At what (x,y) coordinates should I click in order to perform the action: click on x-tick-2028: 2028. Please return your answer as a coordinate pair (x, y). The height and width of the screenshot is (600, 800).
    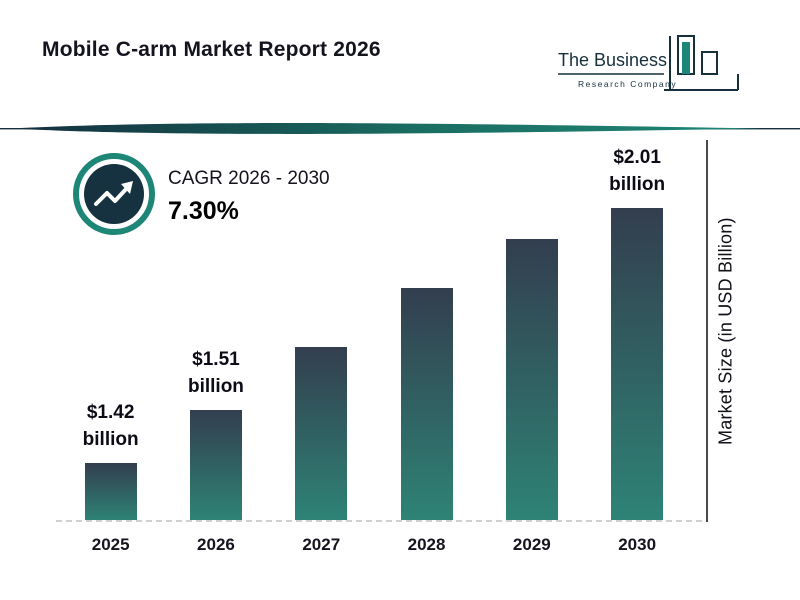
    Looking at the image, I should click on (426, 544).